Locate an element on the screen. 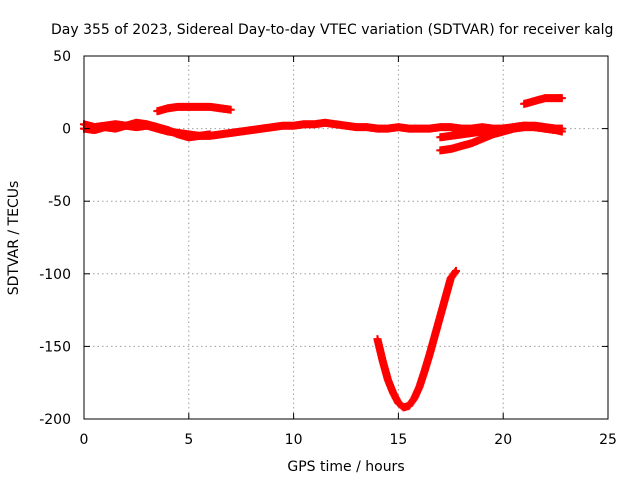 The image size is (640, 480). y-tick-label: -200 is located at coordinates (55, 420).